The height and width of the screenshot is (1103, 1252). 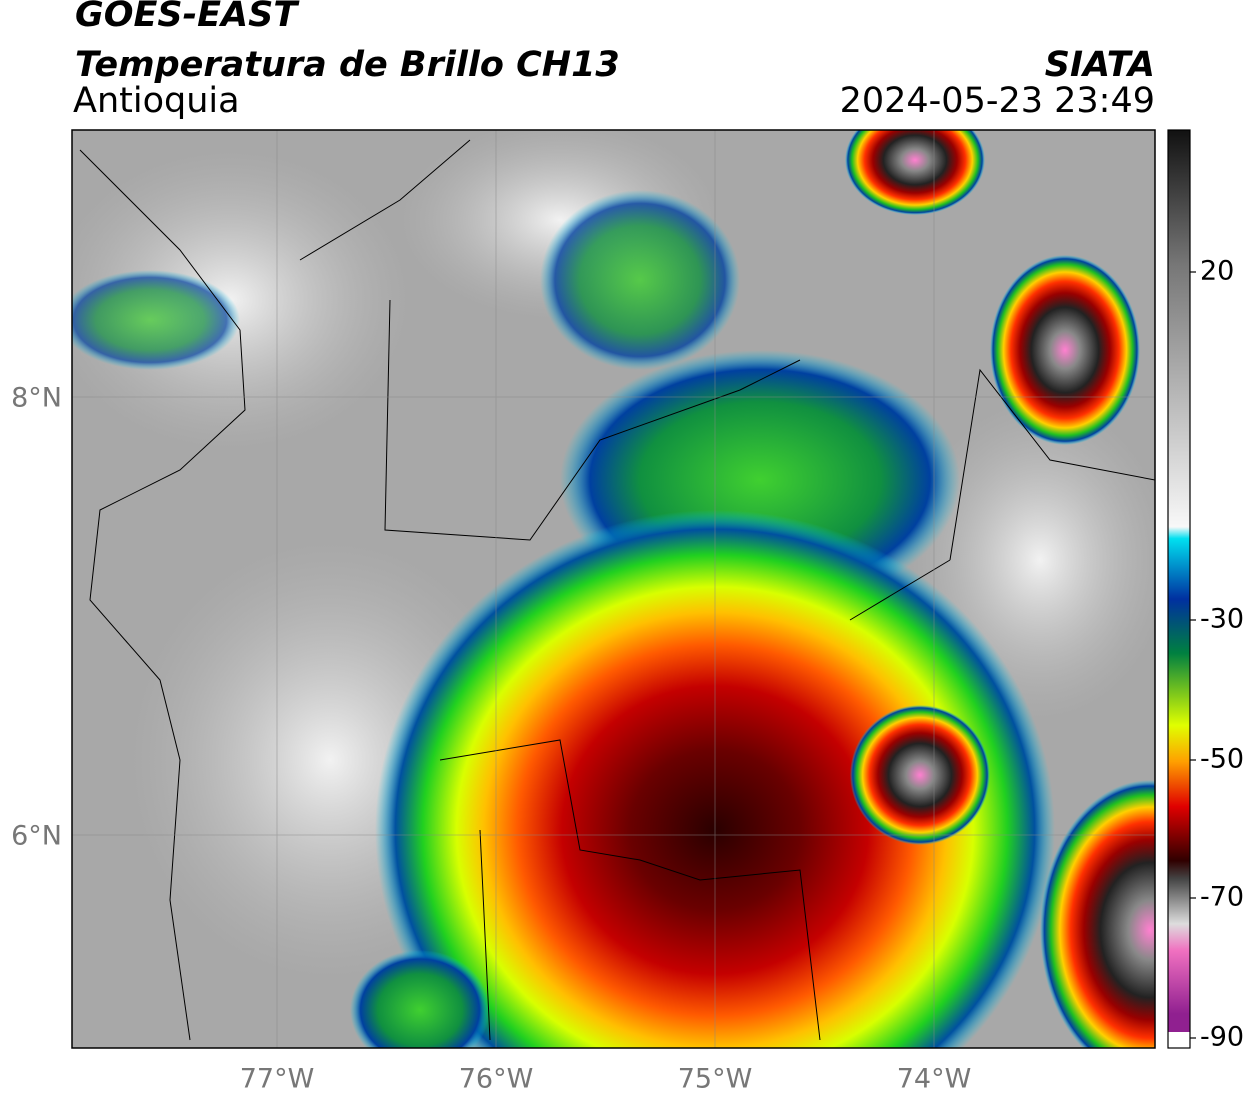 What do you see at coordinates (1222, 759) in the screenshot?
I see `colorbar-tick: -50` at bounding box center [1222, 759].